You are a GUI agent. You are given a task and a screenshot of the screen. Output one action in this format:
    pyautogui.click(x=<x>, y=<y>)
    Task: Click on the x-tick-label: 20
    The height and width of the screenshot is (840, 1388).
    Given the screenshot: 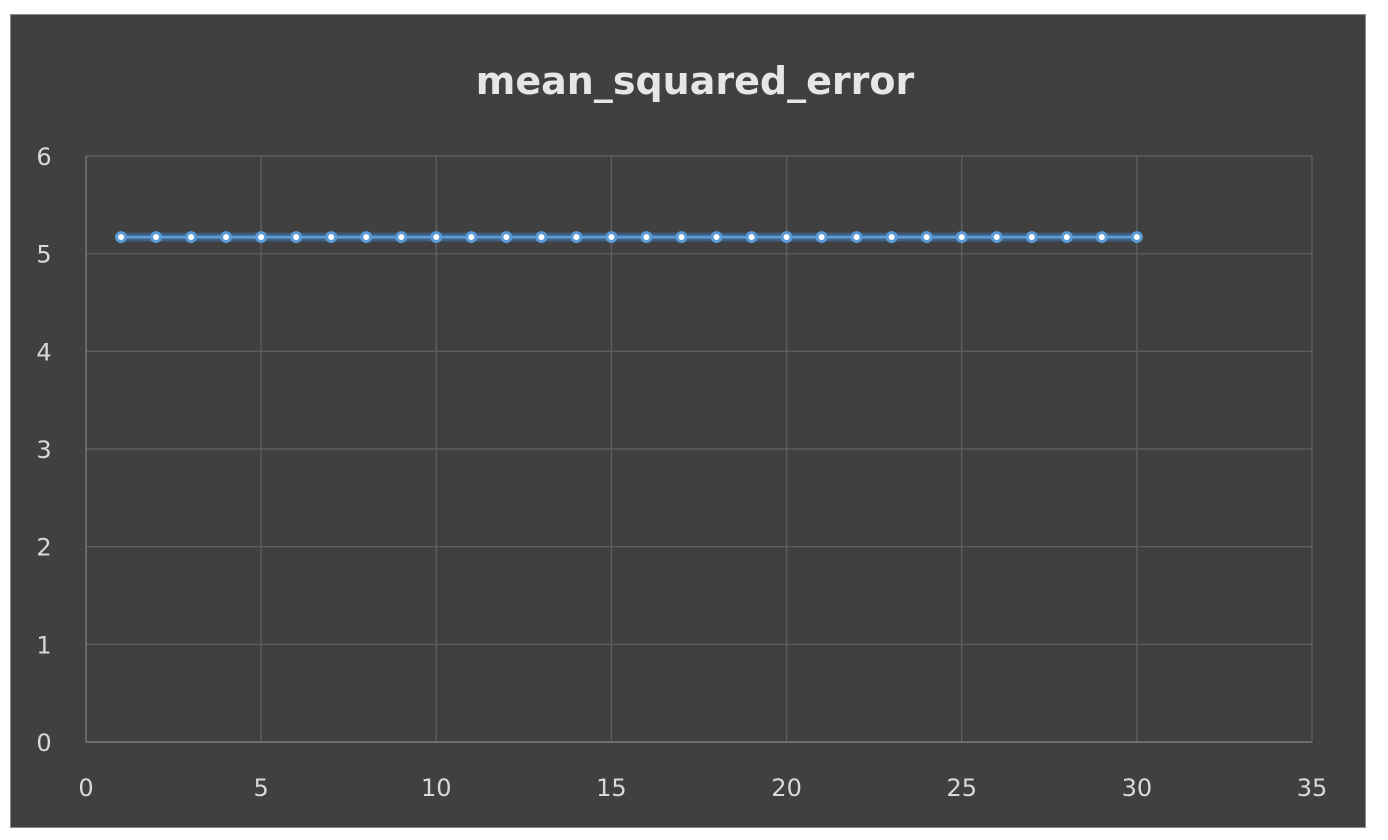 What is the action you would take?
    pyautogui.click(x=786, y=788)
    